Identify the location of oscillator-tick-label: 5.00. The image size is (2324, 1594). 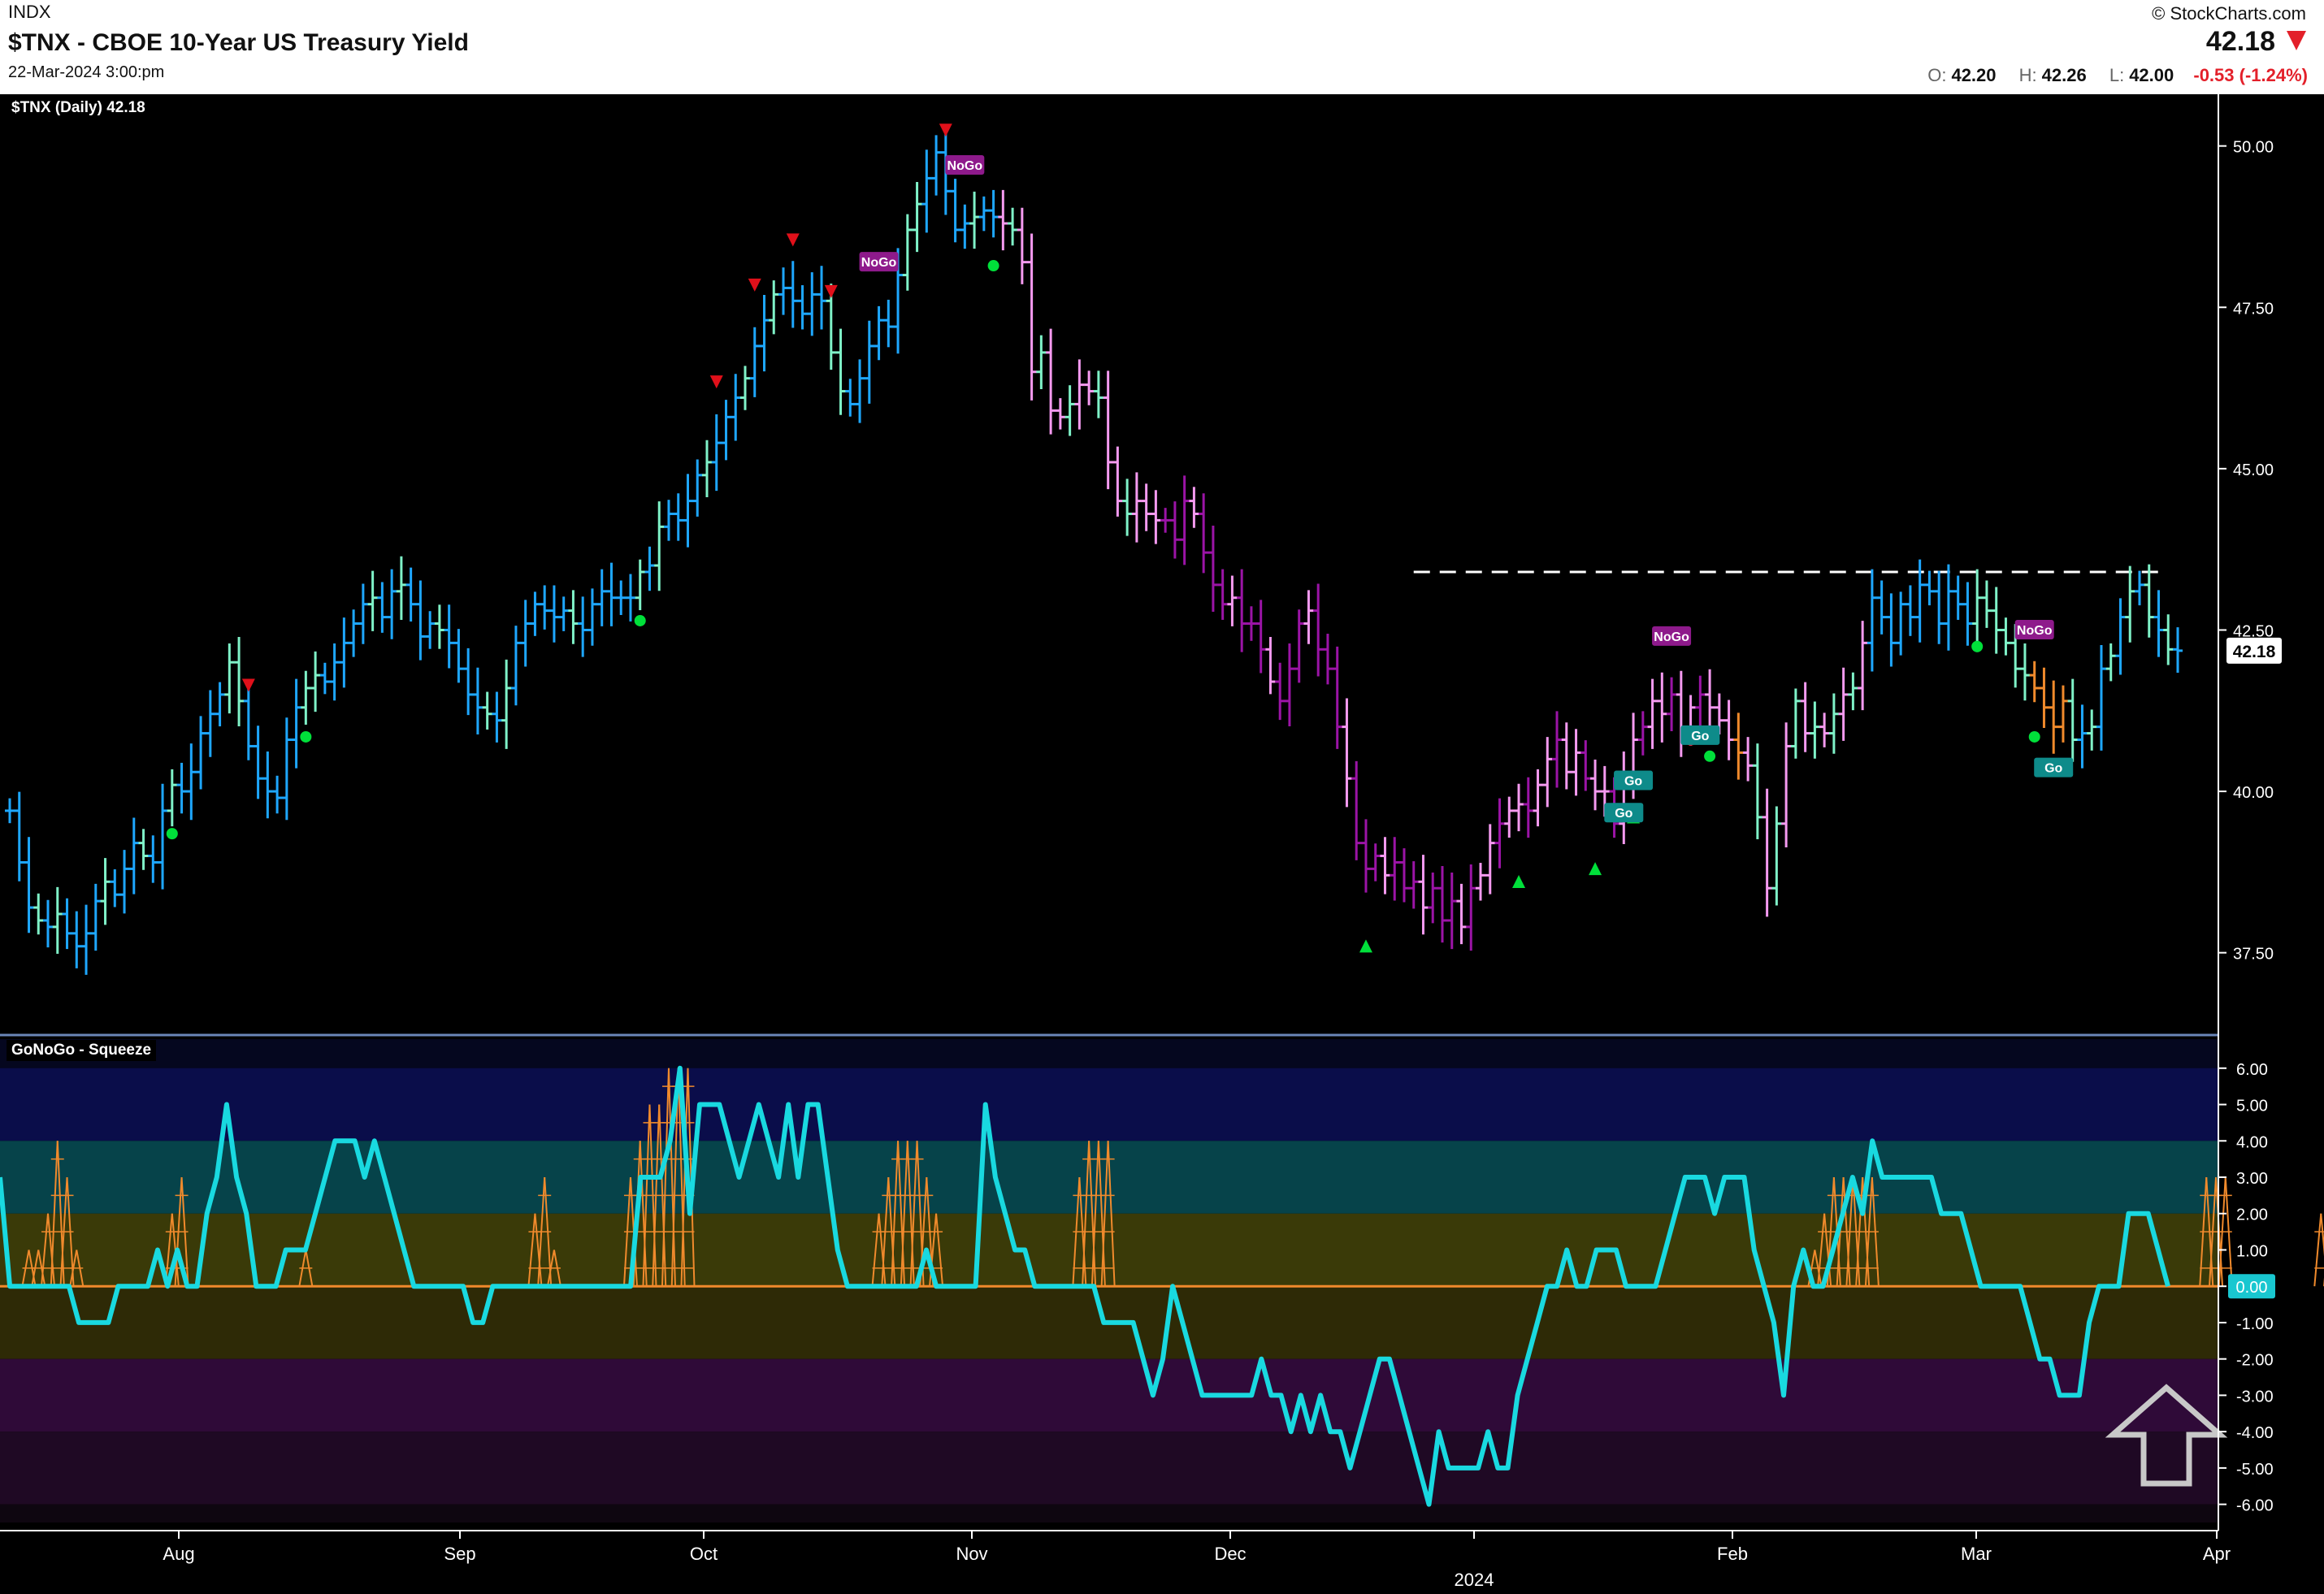
(2252, 1107).